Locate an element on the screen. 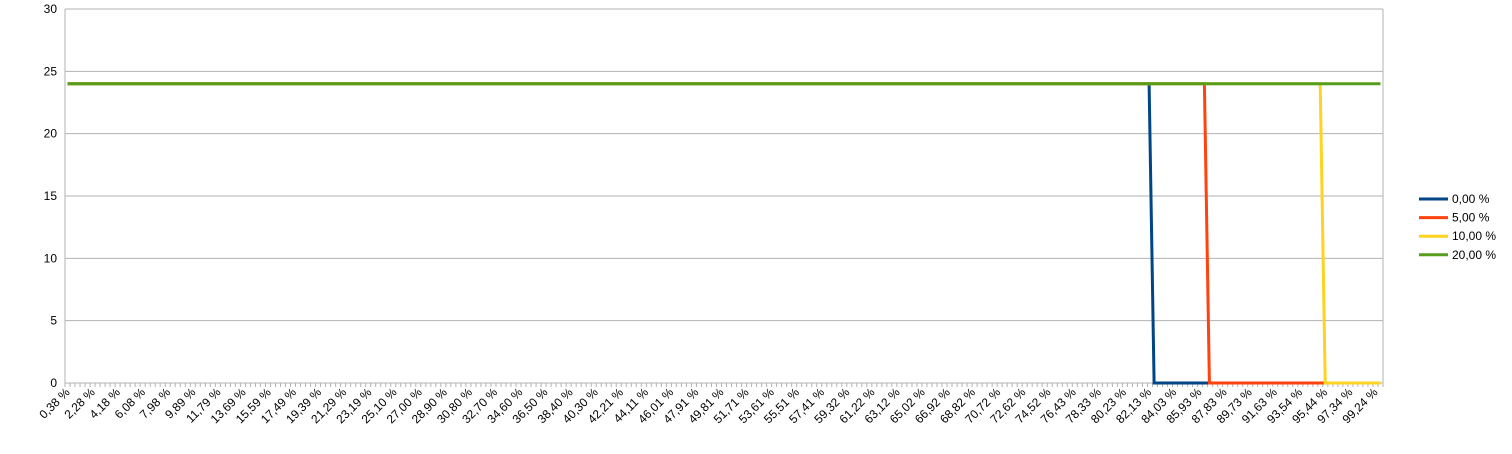  legend-label: 10,00 % is located at coordinates (1474, 236).